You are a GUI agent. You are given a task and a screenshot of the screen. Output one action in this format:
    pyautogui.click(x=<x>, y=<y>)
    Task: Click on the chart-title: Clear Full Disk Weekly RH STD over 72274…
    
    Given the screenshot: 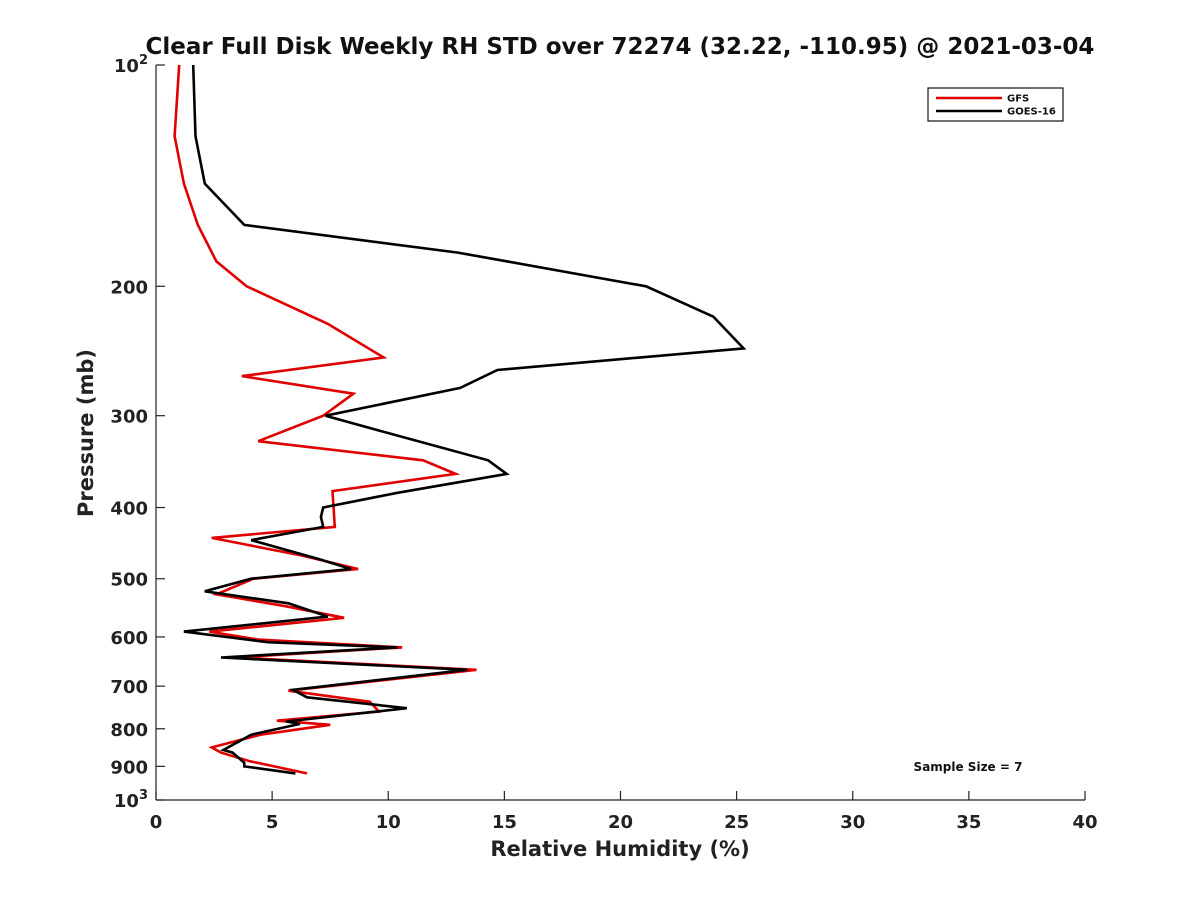 What is the action you would take?
    pyautogui.click(x=620, y=47)
    